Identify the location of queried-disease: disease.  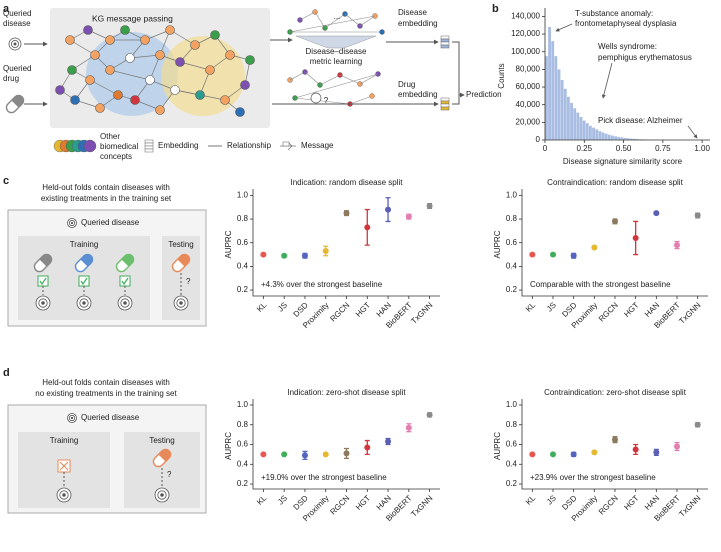
(17, 23).